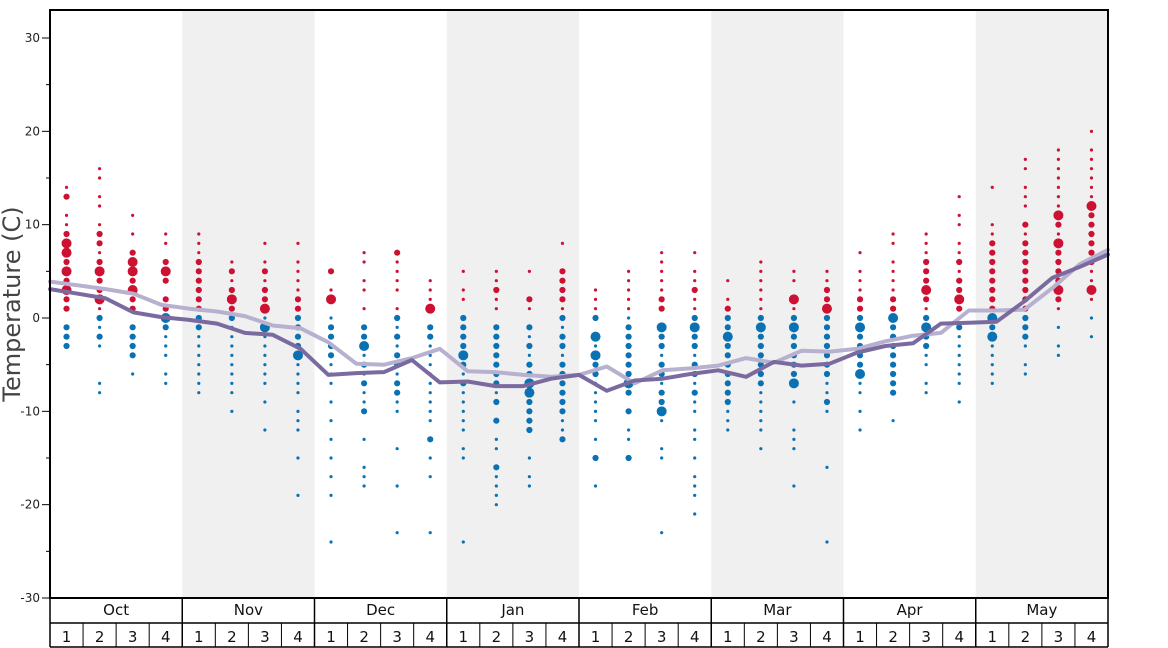 The image size is (1168, 648). Describe the element at coordinates (116, 610) in the screenshot. I see `month-label: Oct` at that location.